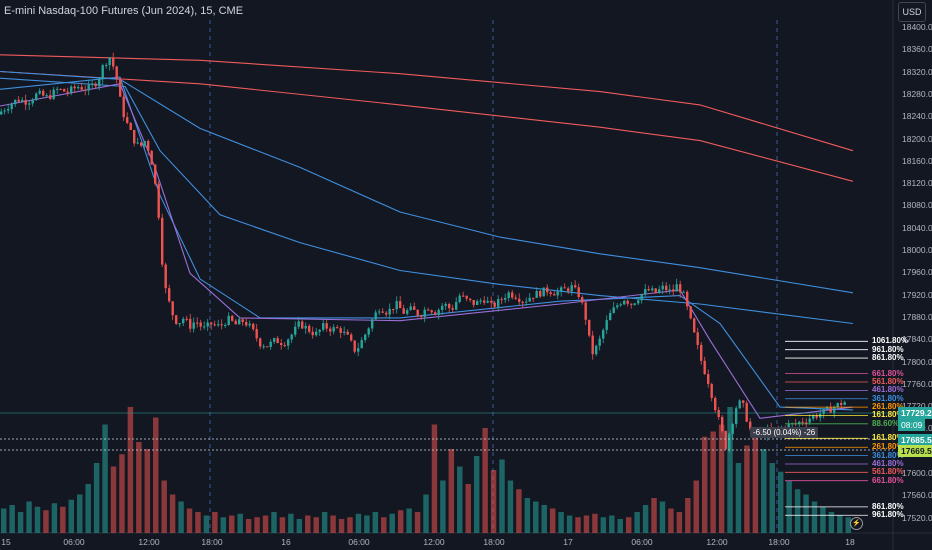  Describe the element at coordinates (568, 542) in the screenshot. I see `time-tick-label: 17` at that location.